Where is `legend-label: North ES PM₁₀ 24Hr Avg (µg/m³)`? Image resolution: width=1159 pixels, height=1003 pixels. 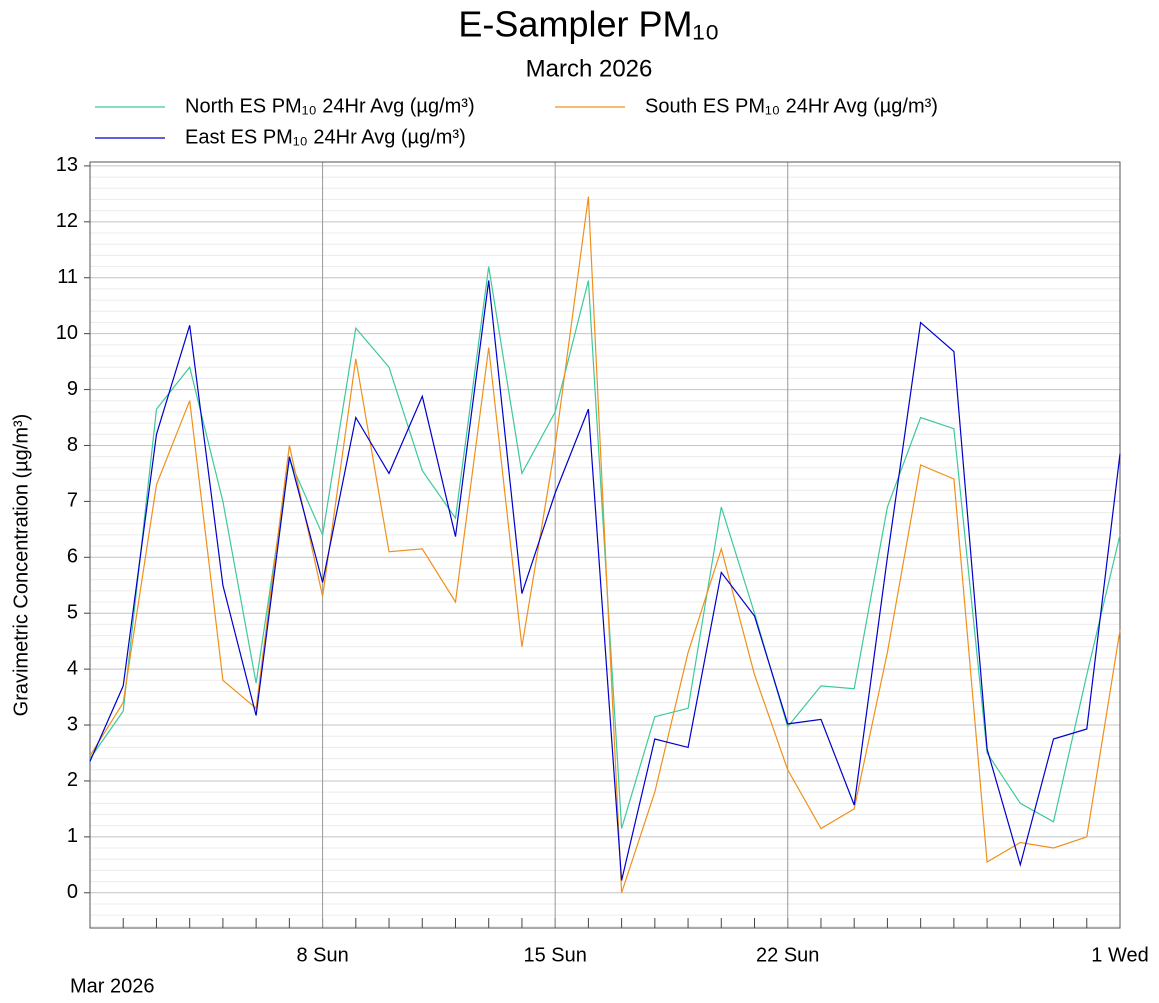 legend-label: North ES PM₁₀ 24Hr Avg (µg/m³) is located at coordinates (330, 106).